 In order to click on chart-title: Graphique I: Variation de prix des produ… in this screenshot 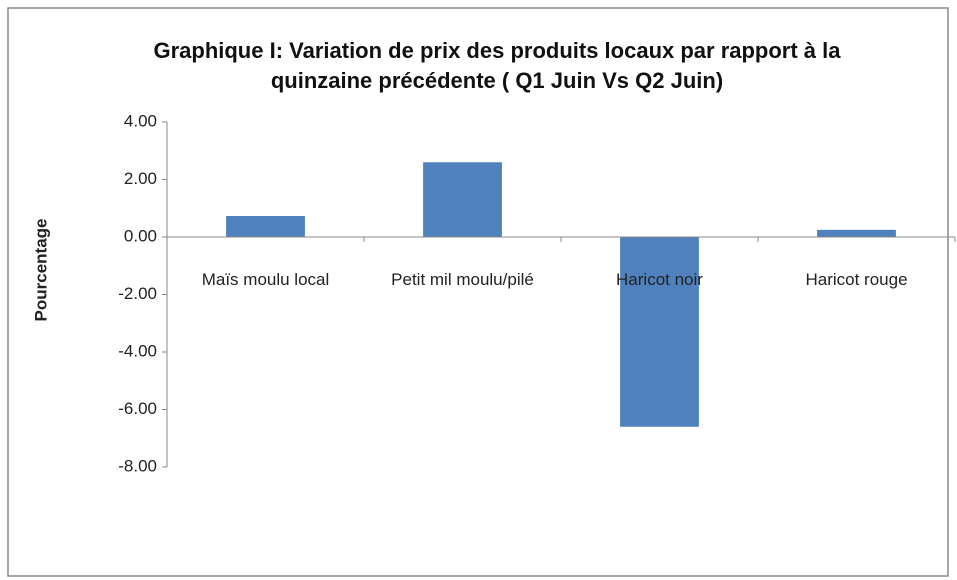, I will do `click(497, 65)`.